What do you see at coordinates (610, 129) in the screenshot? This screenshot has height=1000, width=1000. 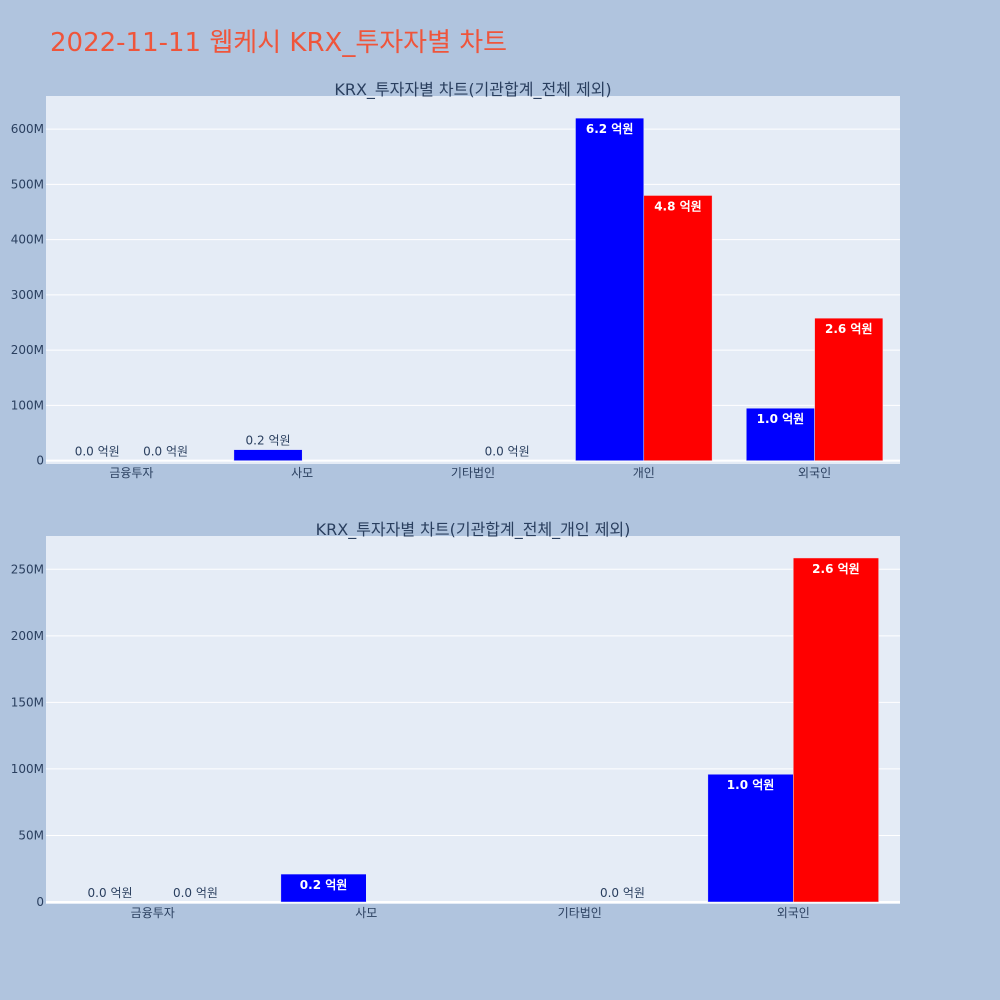 I see `data-label: 6.2 억원` at bounding box center [610, 129].